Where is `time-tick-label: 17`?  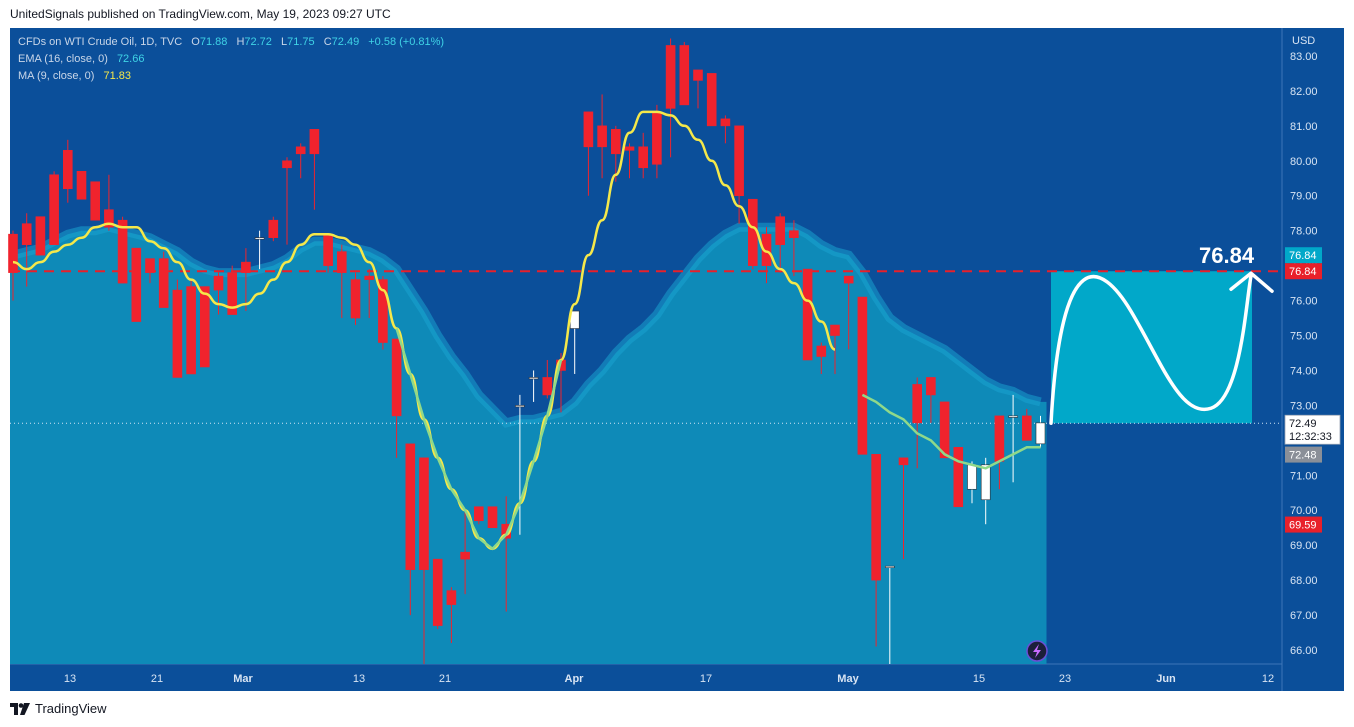 time-tick-label: 17 is located at coordinates (706, 679).